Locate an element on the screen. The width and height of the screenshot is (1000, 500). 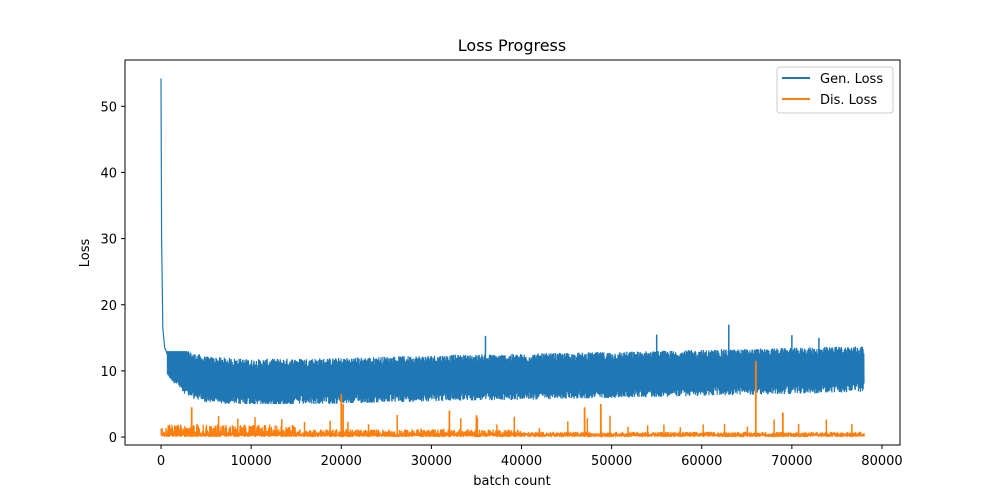
x-tick-label: 10000 is located at coordinates (250, 461).